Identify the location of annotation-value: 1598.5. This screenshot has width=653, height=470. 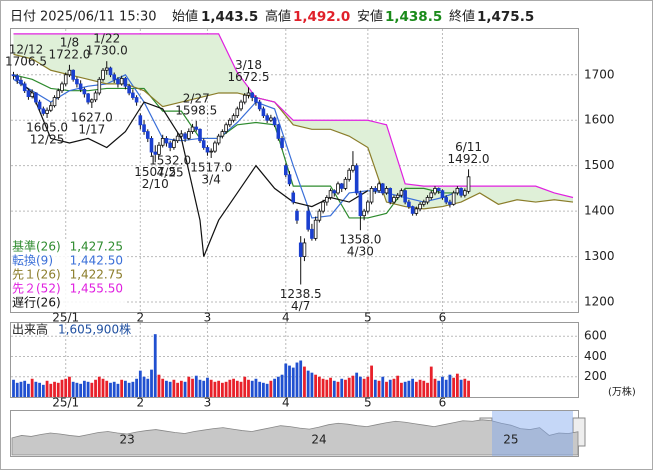
(196, 110).